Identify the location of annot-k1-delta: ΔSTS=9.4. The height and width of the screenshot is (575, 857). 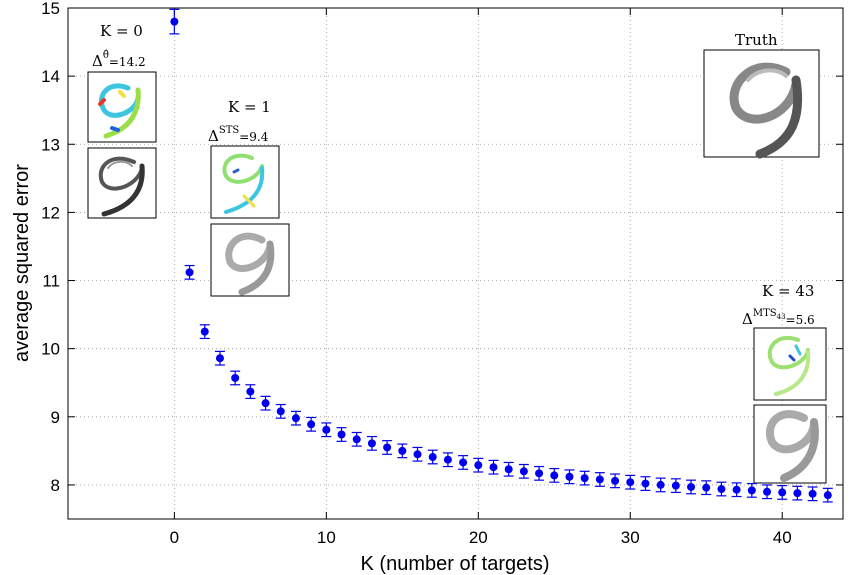
(238, 135).